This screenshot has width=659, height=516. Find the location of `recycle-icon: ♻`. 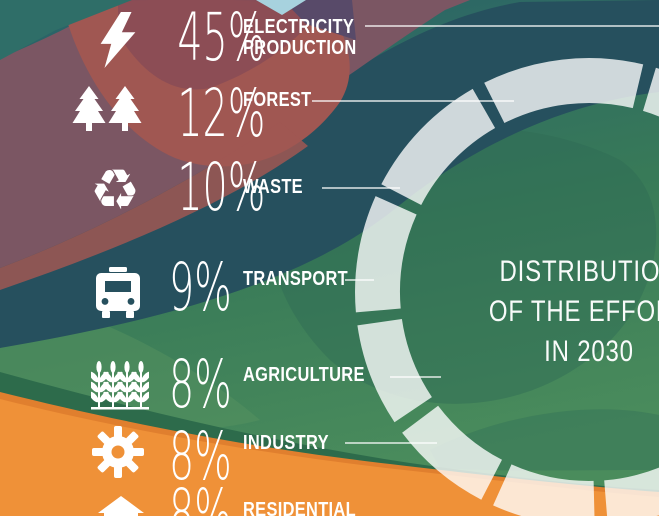

recycle-icon: ♻ is located at coordinates (115, 190).